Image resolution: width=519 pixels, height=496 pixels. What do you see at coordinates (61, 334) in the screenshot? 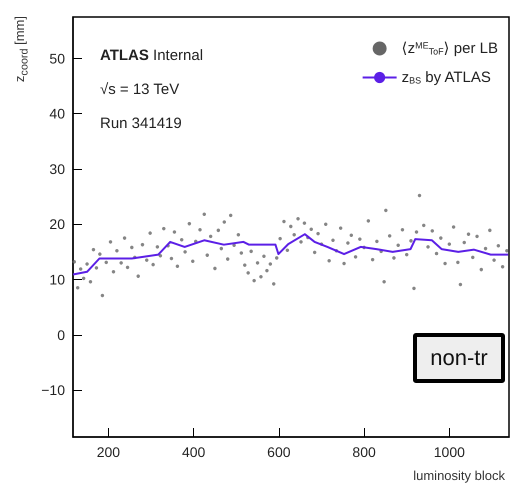
I see `y-tick-label: 0` at bounding box center [61, 334].